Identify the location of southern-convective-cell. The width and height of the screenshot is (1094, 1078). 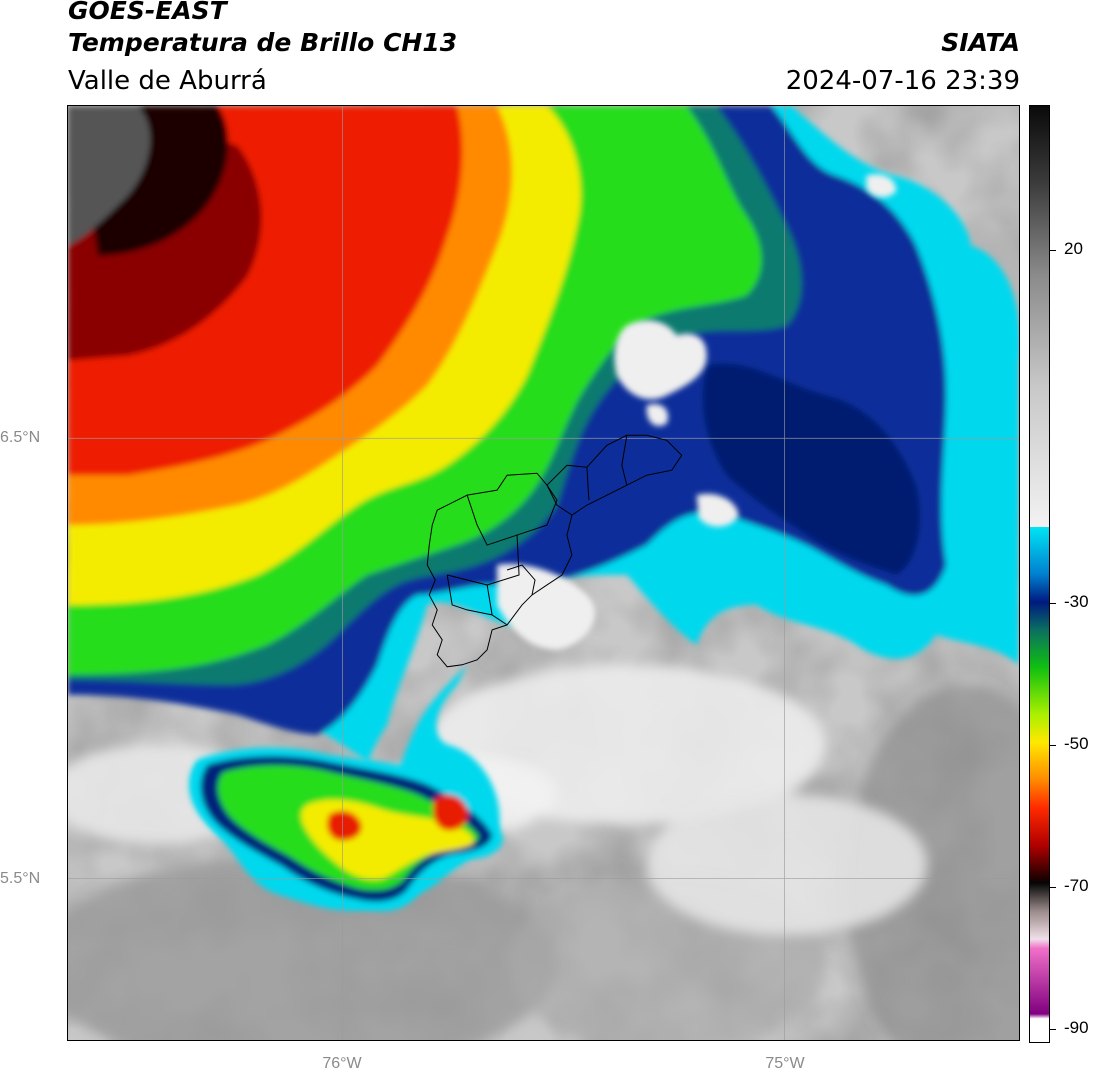
(346, 829).